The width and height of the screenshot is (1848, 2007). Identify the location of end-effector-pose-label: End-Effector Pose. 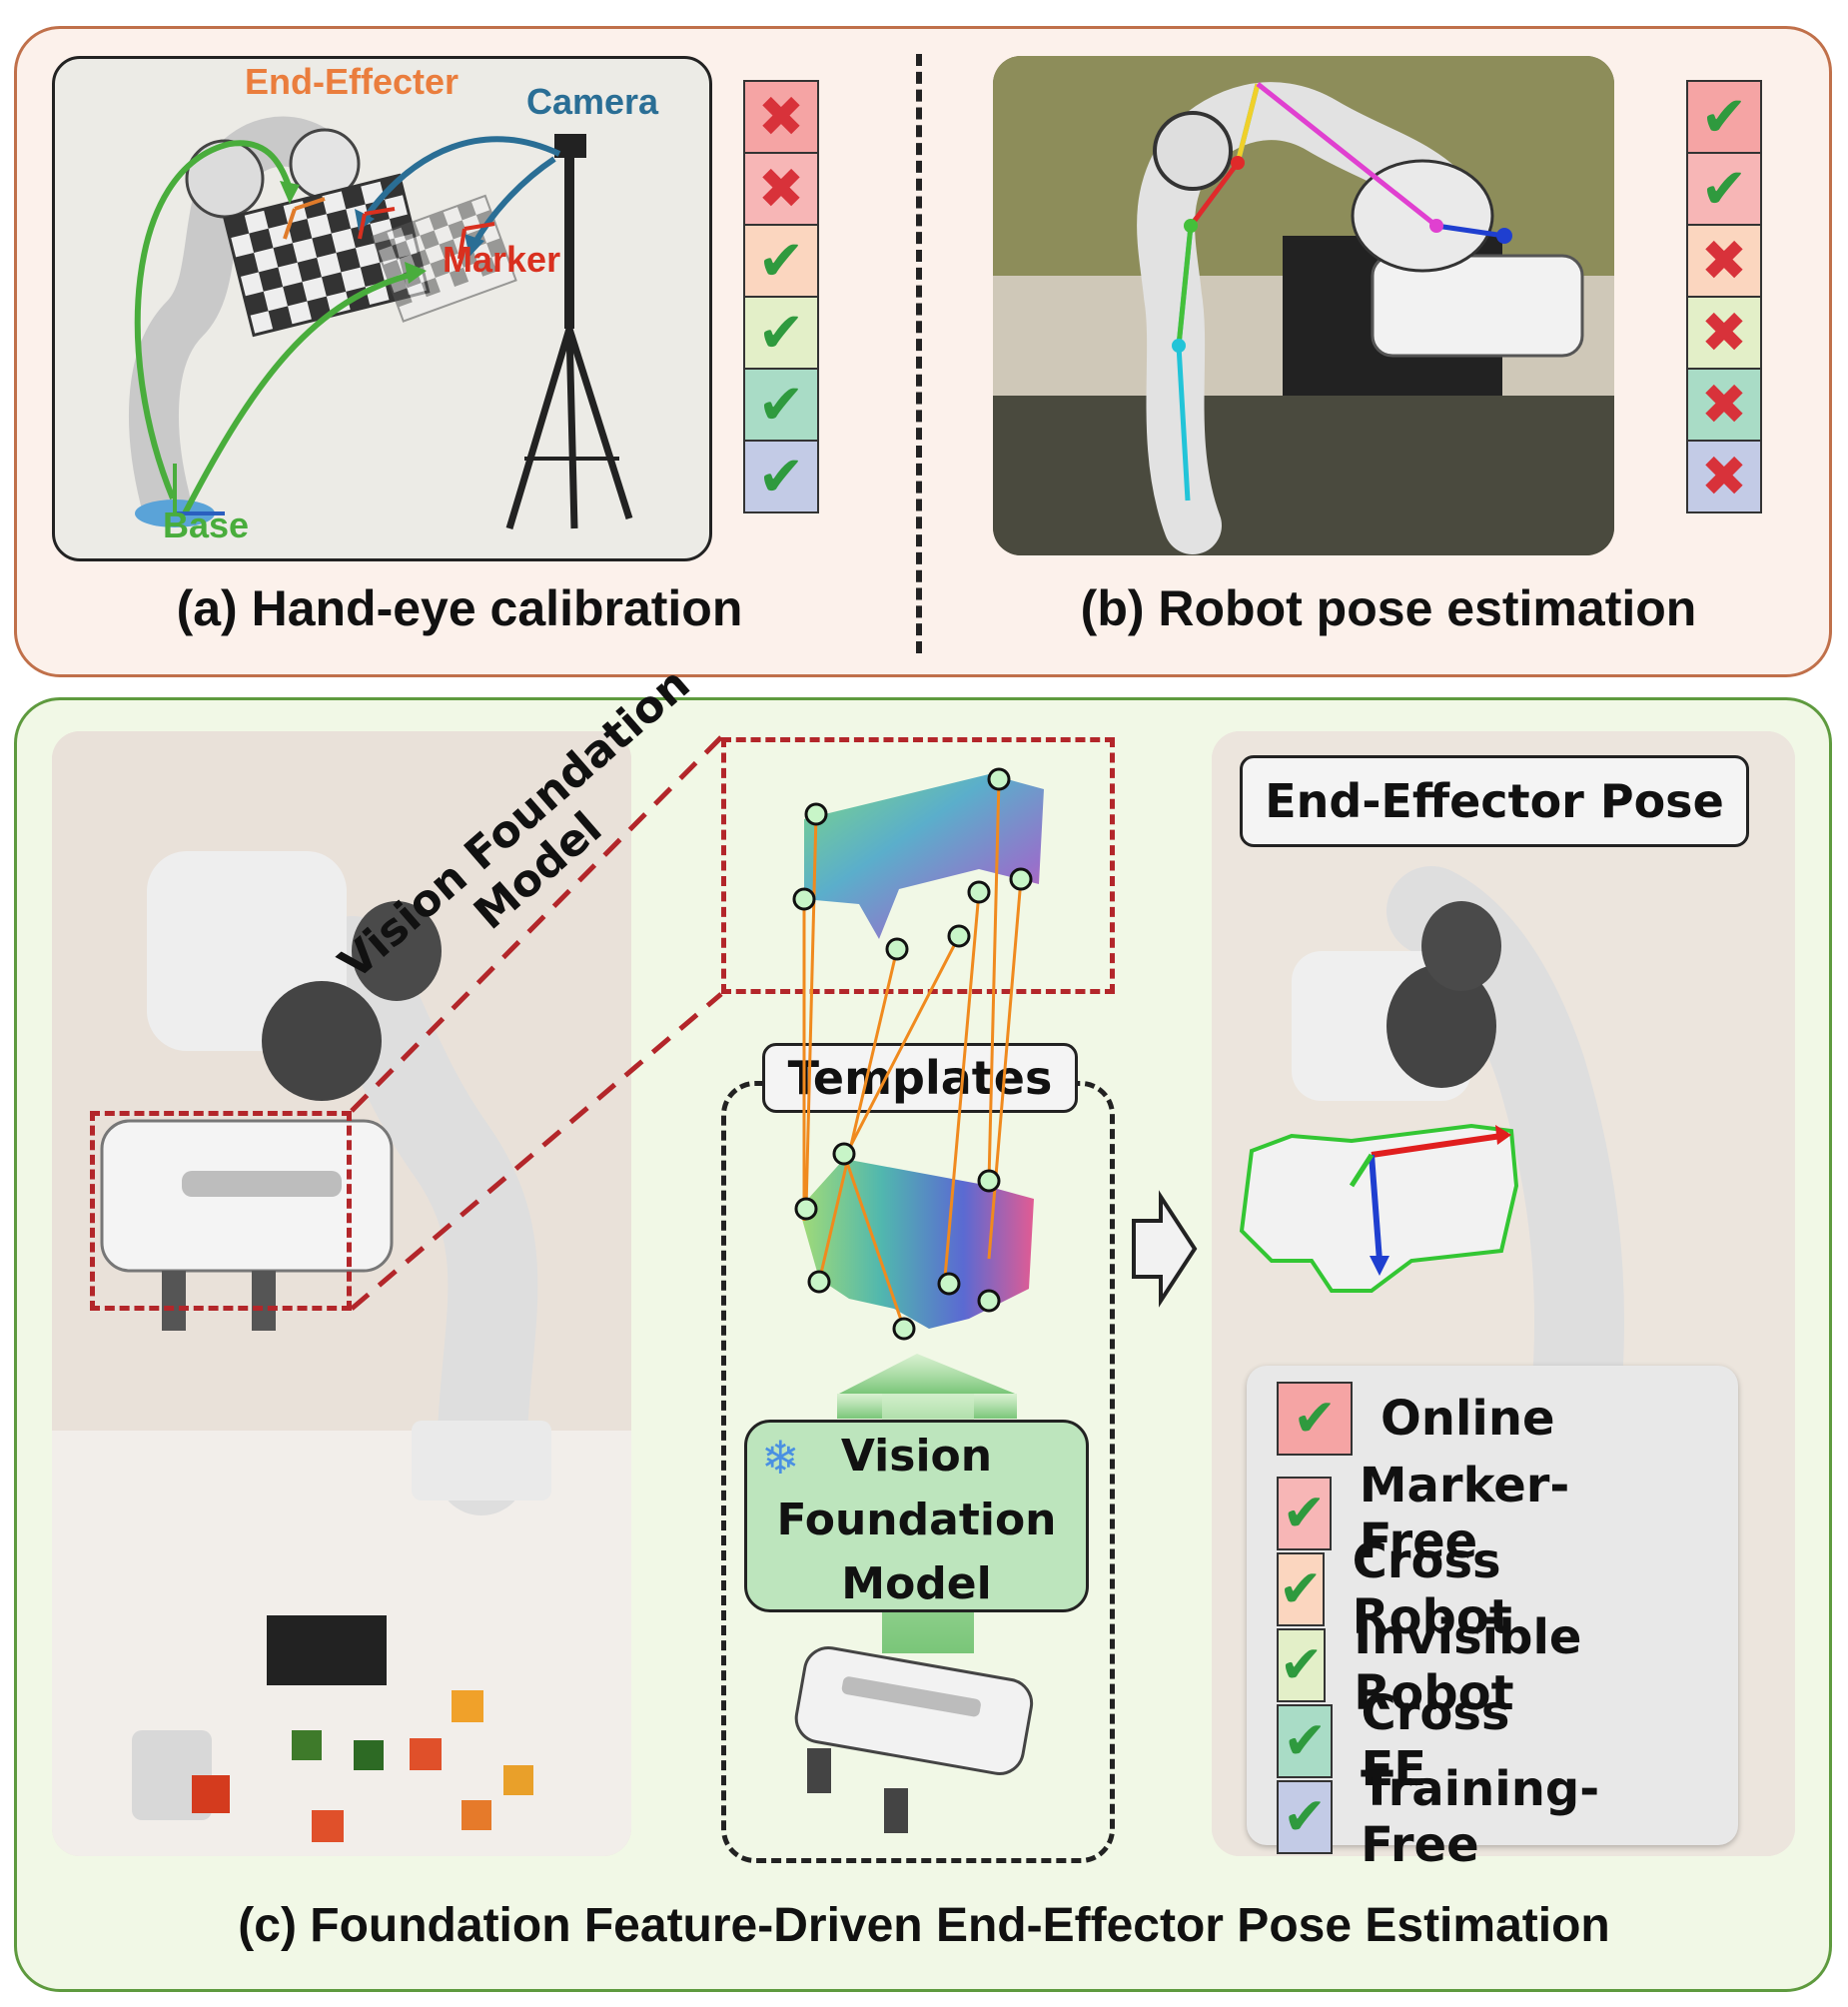
(1494, 801).